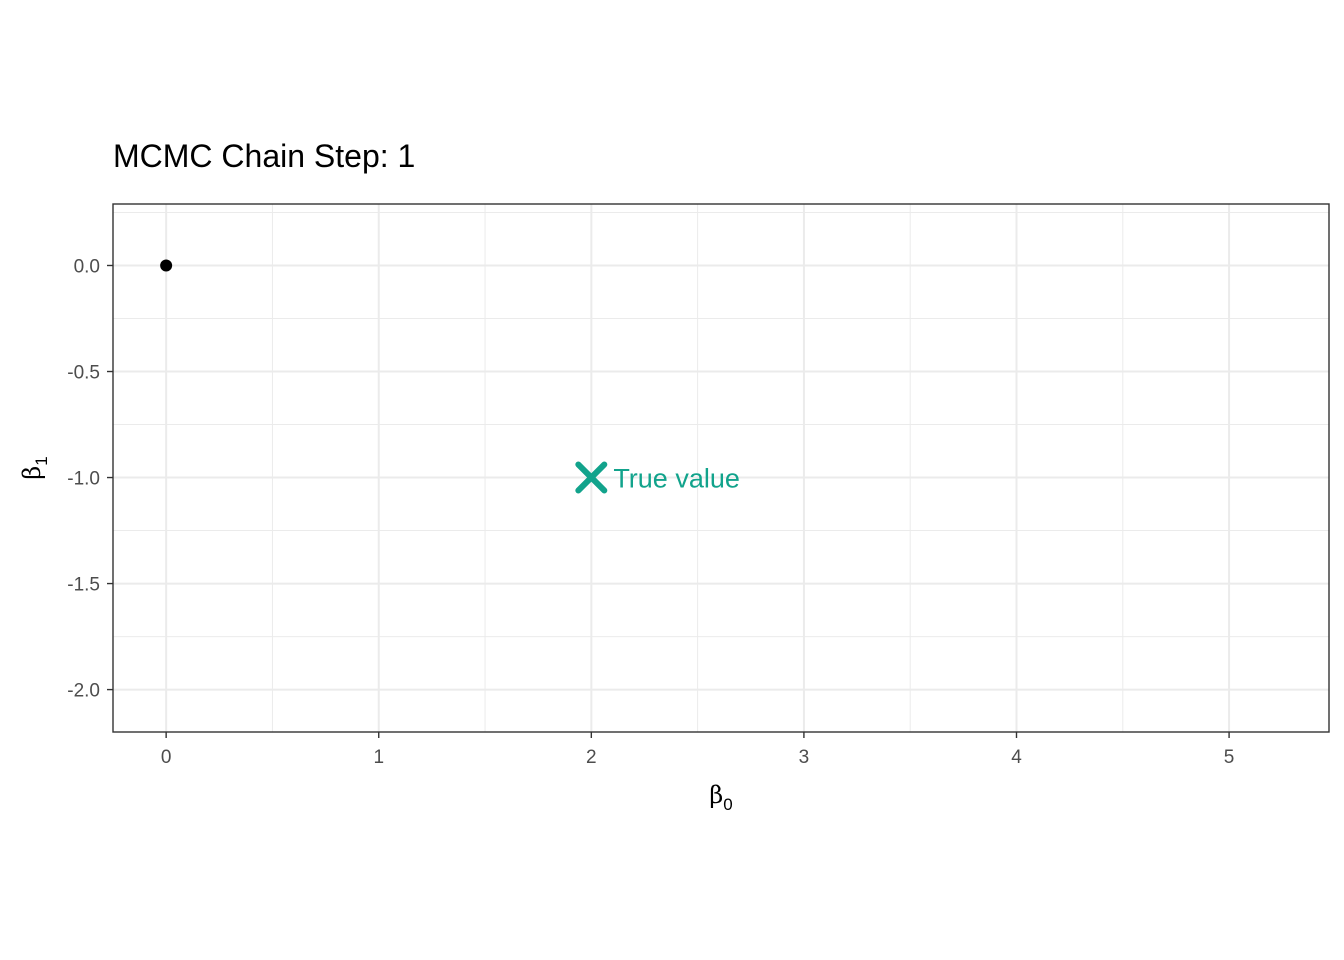 The height and width of the screenshot is (960, 1344). What do you see at coordinates (83, 479) in the screenshot?
I see `y-tick-label: -1.0` at bounding box center [83, 479].